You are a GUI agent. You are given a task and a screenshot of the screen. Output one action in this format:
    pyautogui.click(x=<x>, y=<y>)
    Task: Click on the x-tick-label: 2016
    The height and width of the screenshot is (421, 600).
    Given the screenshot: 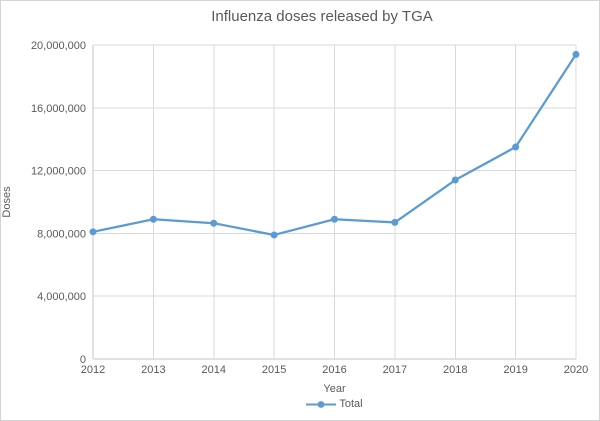 What is the action you would take?
    pyautogui.click(x=334, y=370)
    